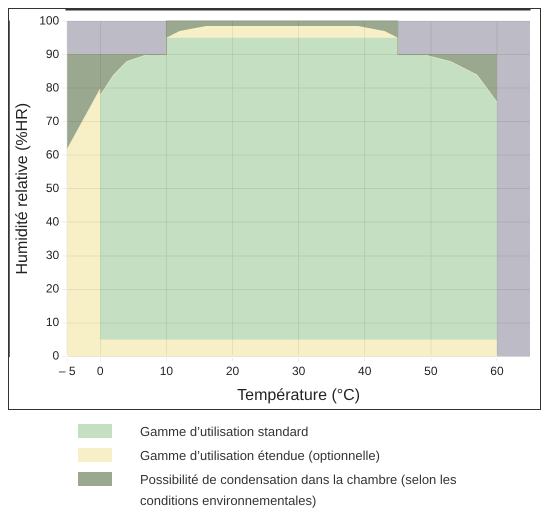 The height and width of the screenshot is (530, 549). What do you see at coordinates (497, 371) in the screenshot?
I see `x-tick-label: 60` at bounding box center [497, 371].